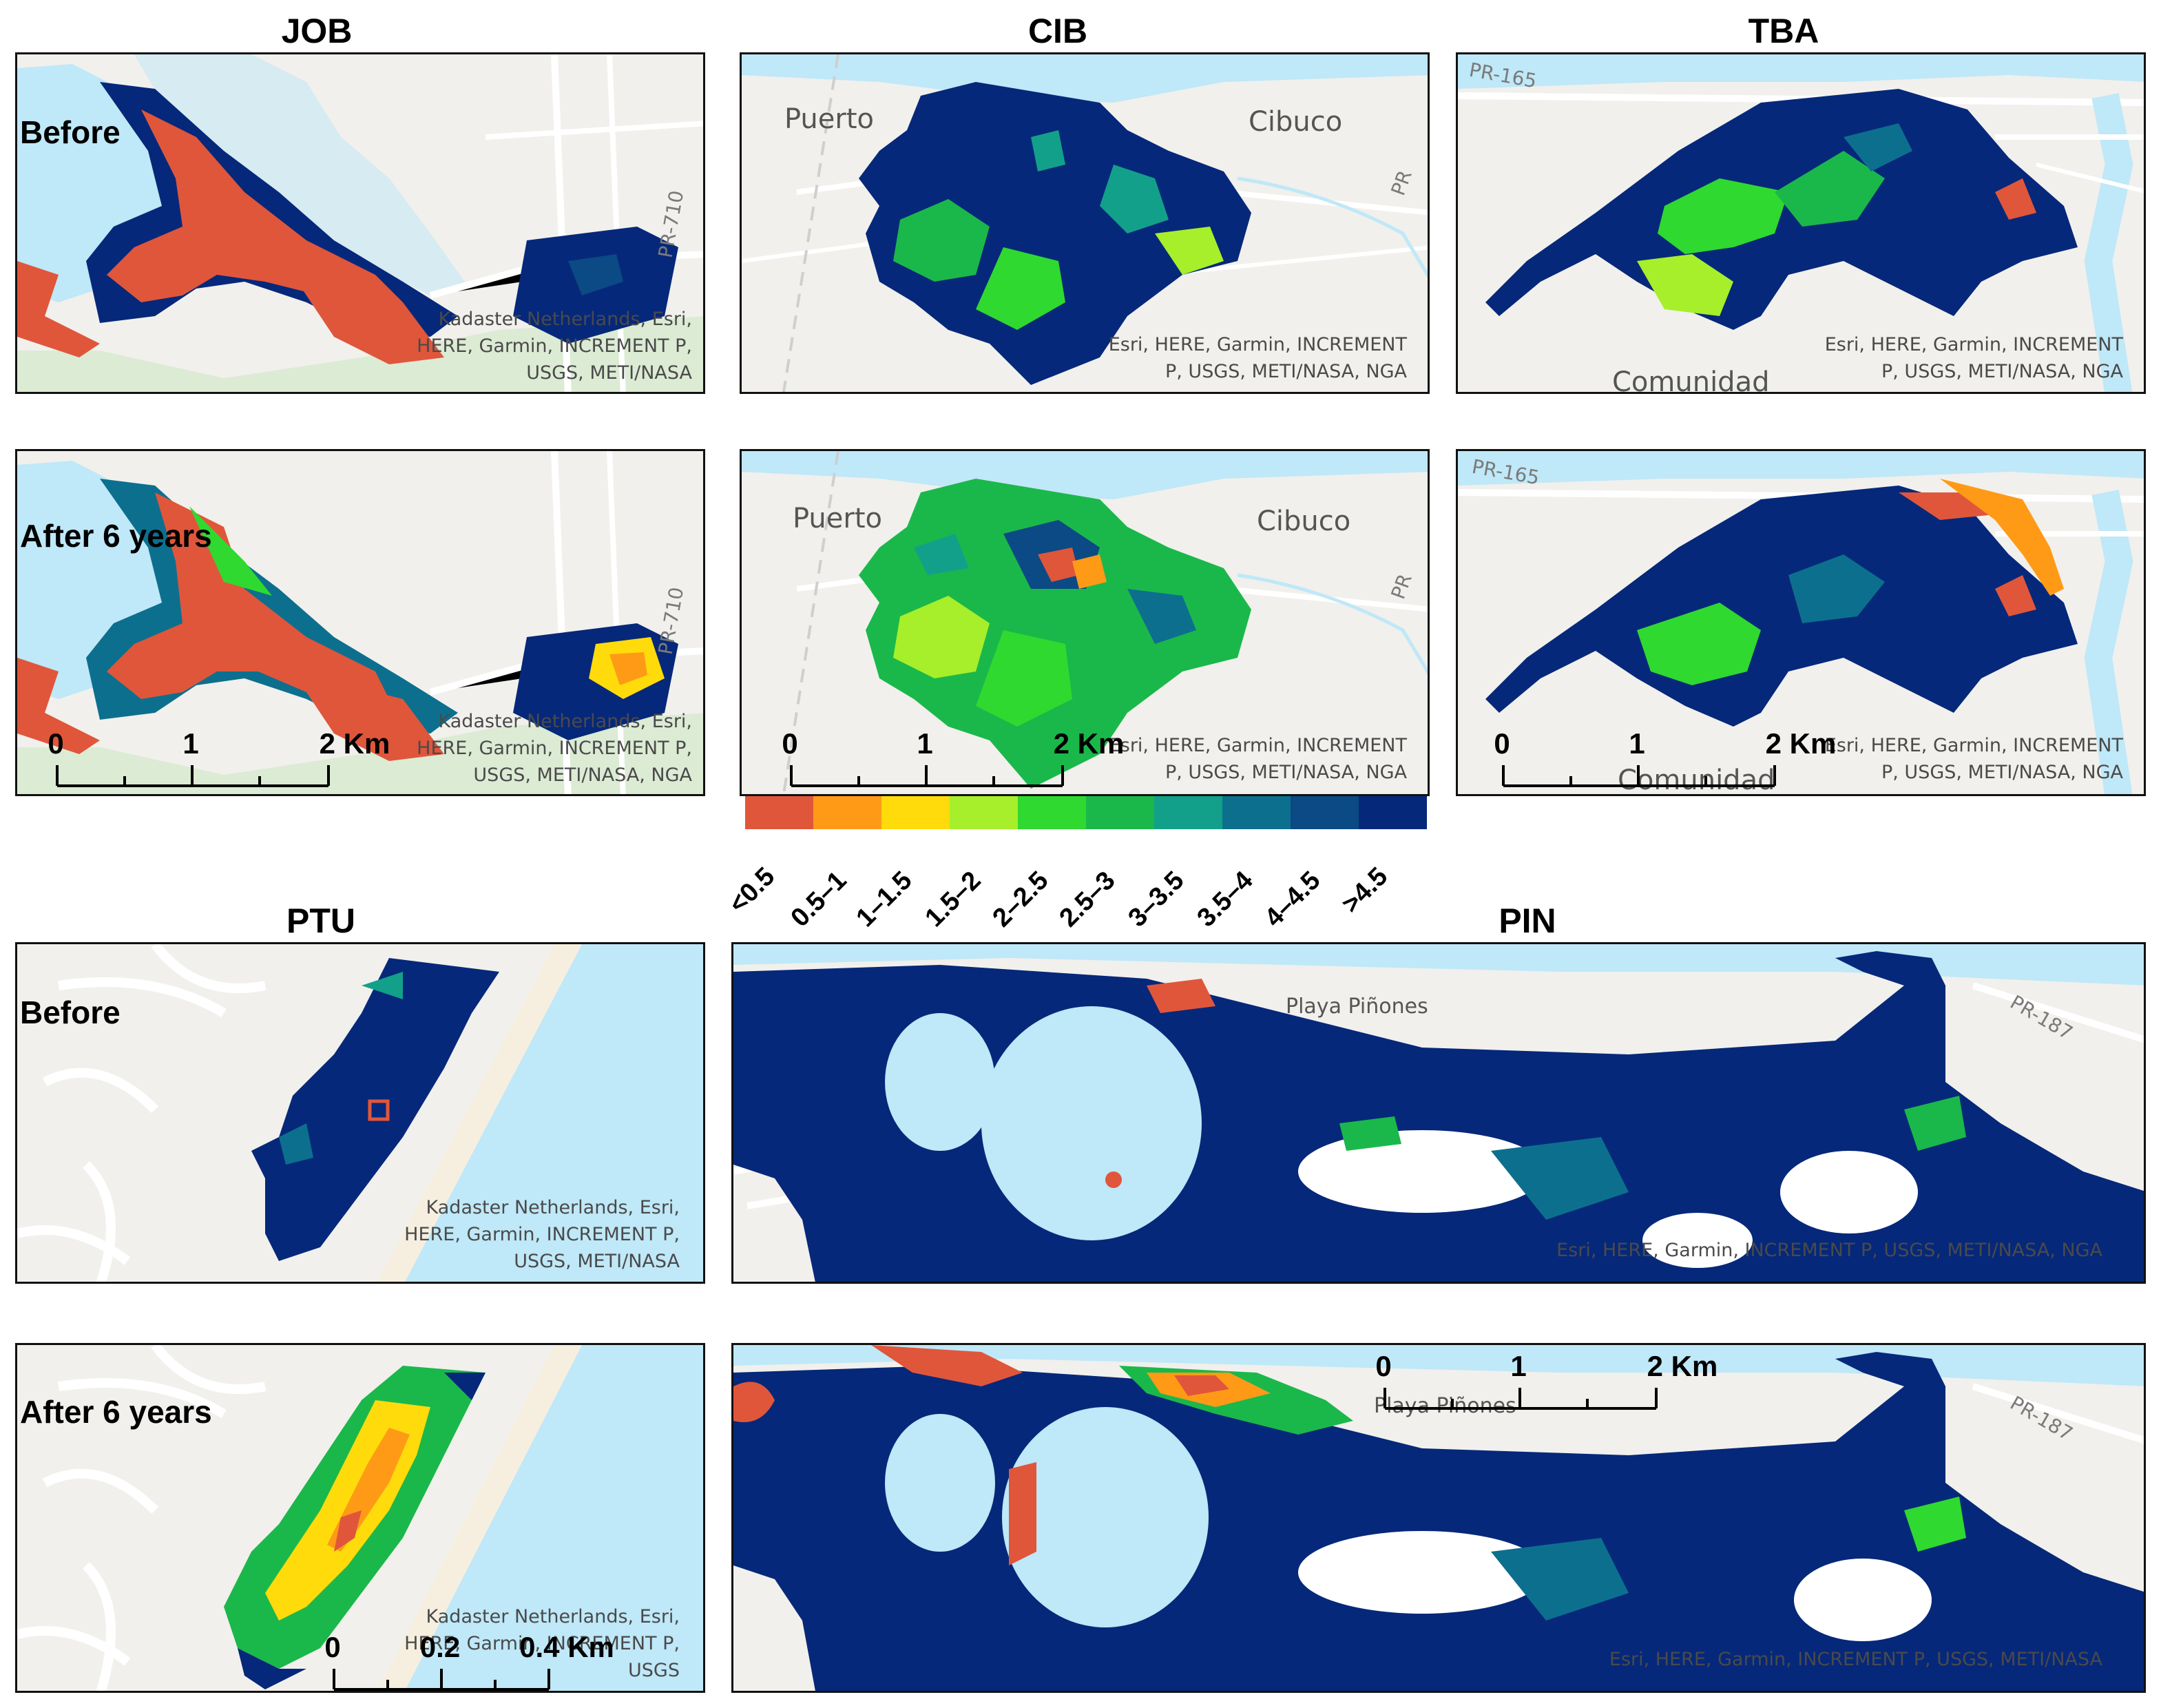  What do you see at coordinates (1087, 900) in the screenshot?
I see `legend-label-5: 2.5–3` at bounding box center [1087, 900].